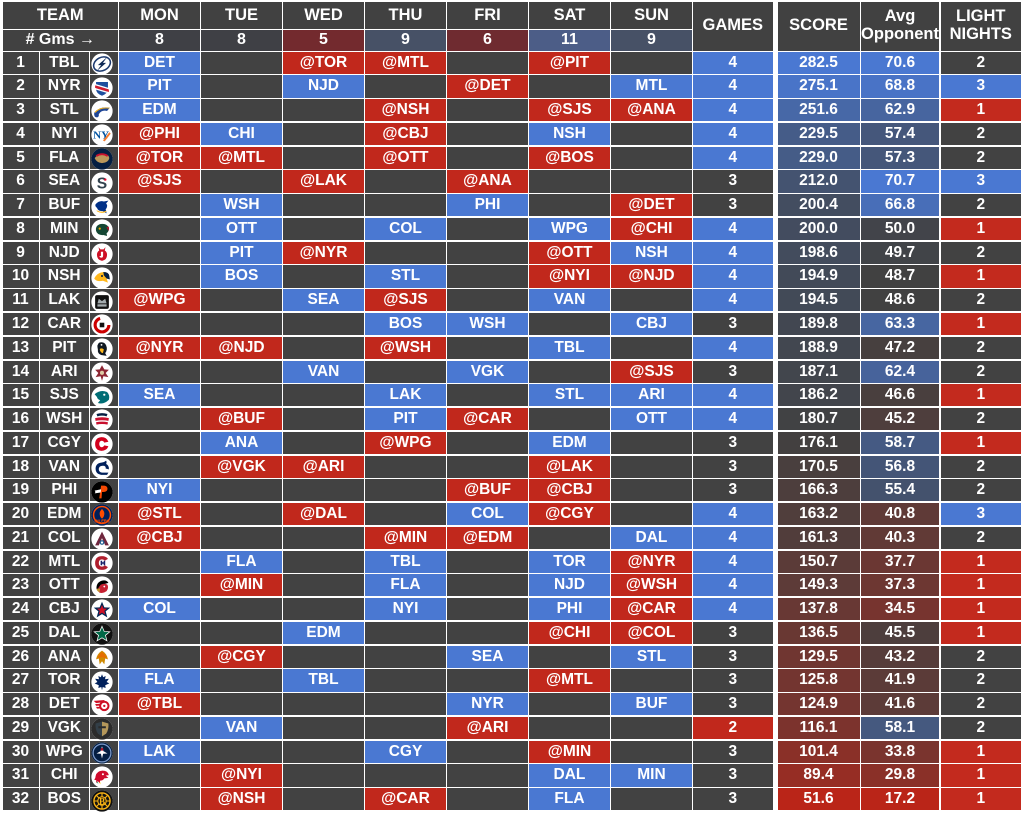 This screenshot has height=814, width=1024. What do you see at coordinates (102, 183) in the screenshot?
I see `svg-text: S` at bounding box center [102, 183].